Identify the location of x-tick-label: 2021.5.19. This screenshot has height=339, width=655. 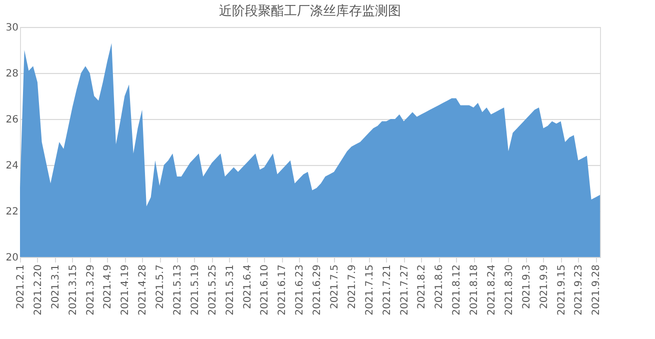
(195, 290).